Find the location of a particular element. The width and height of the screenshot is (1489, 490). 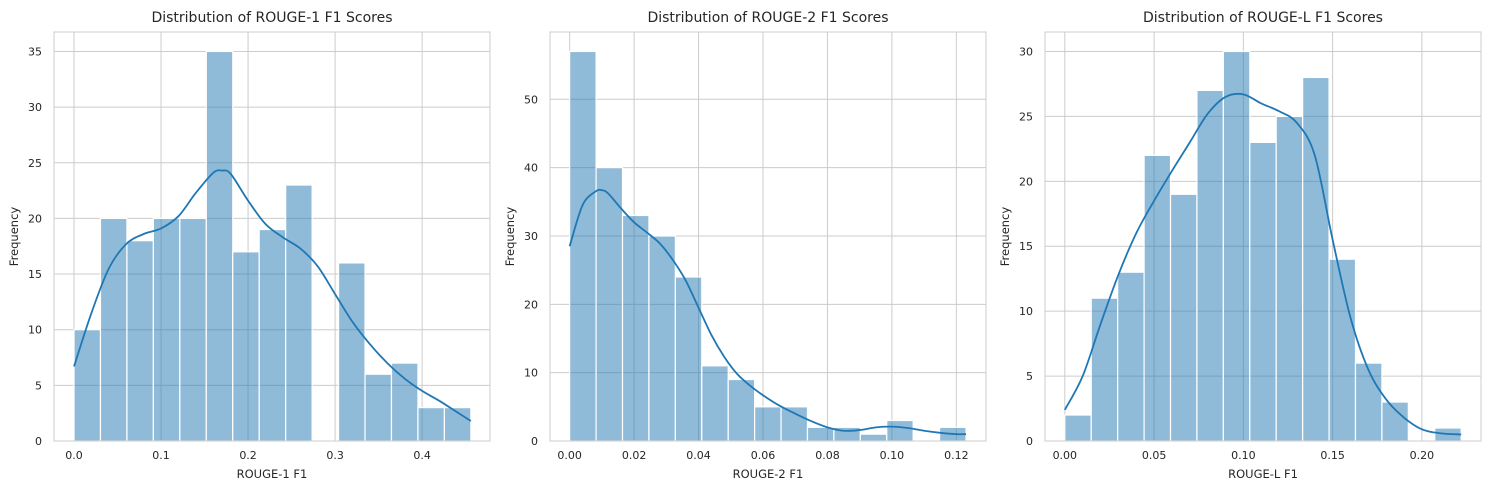

x-tick-label: 0.12 is located at coordinates (956, 455).